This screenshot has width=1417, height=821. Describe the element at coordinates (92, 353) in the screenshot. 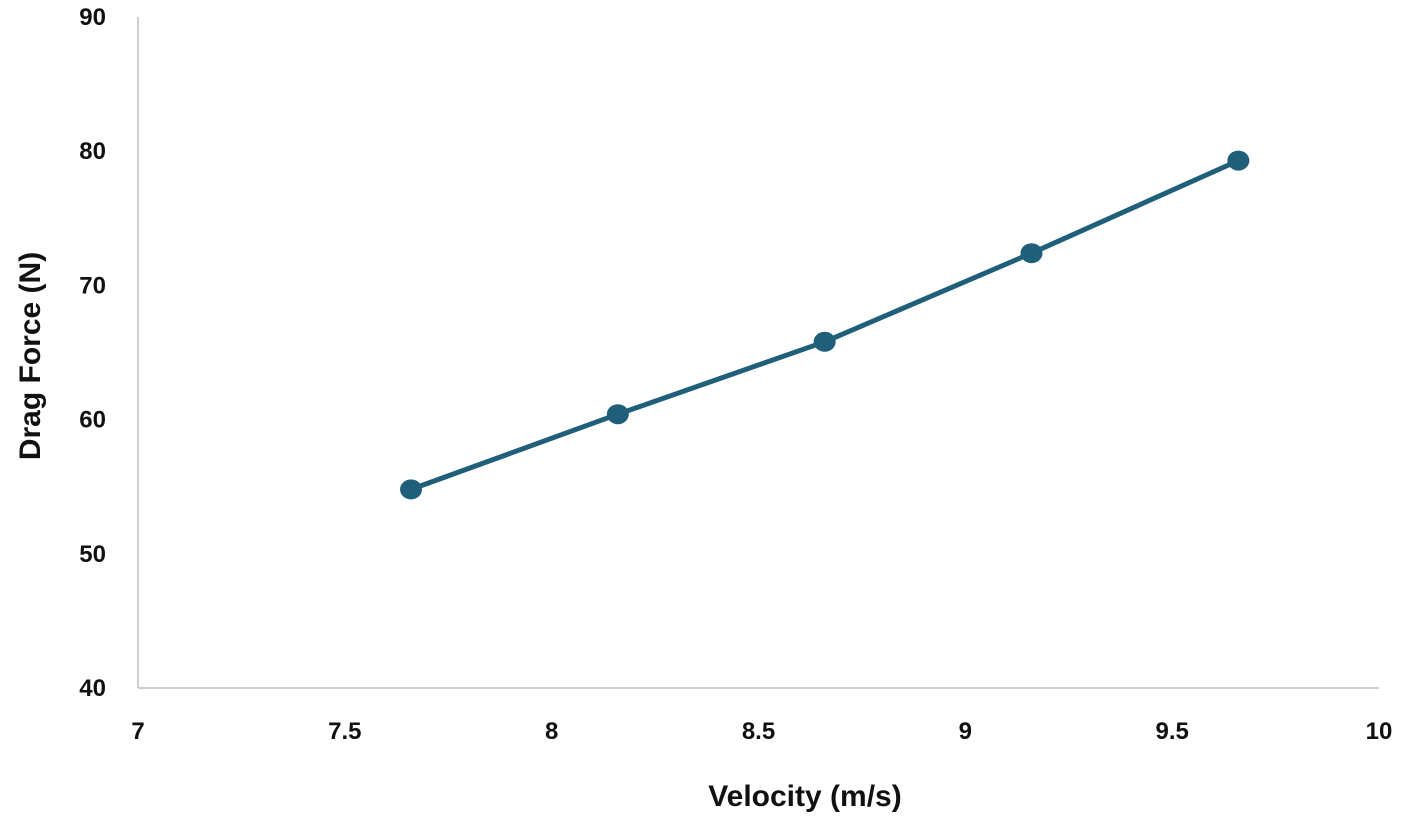

I see `y-tick-labels: 40 50 60 70 80 90` at that location.